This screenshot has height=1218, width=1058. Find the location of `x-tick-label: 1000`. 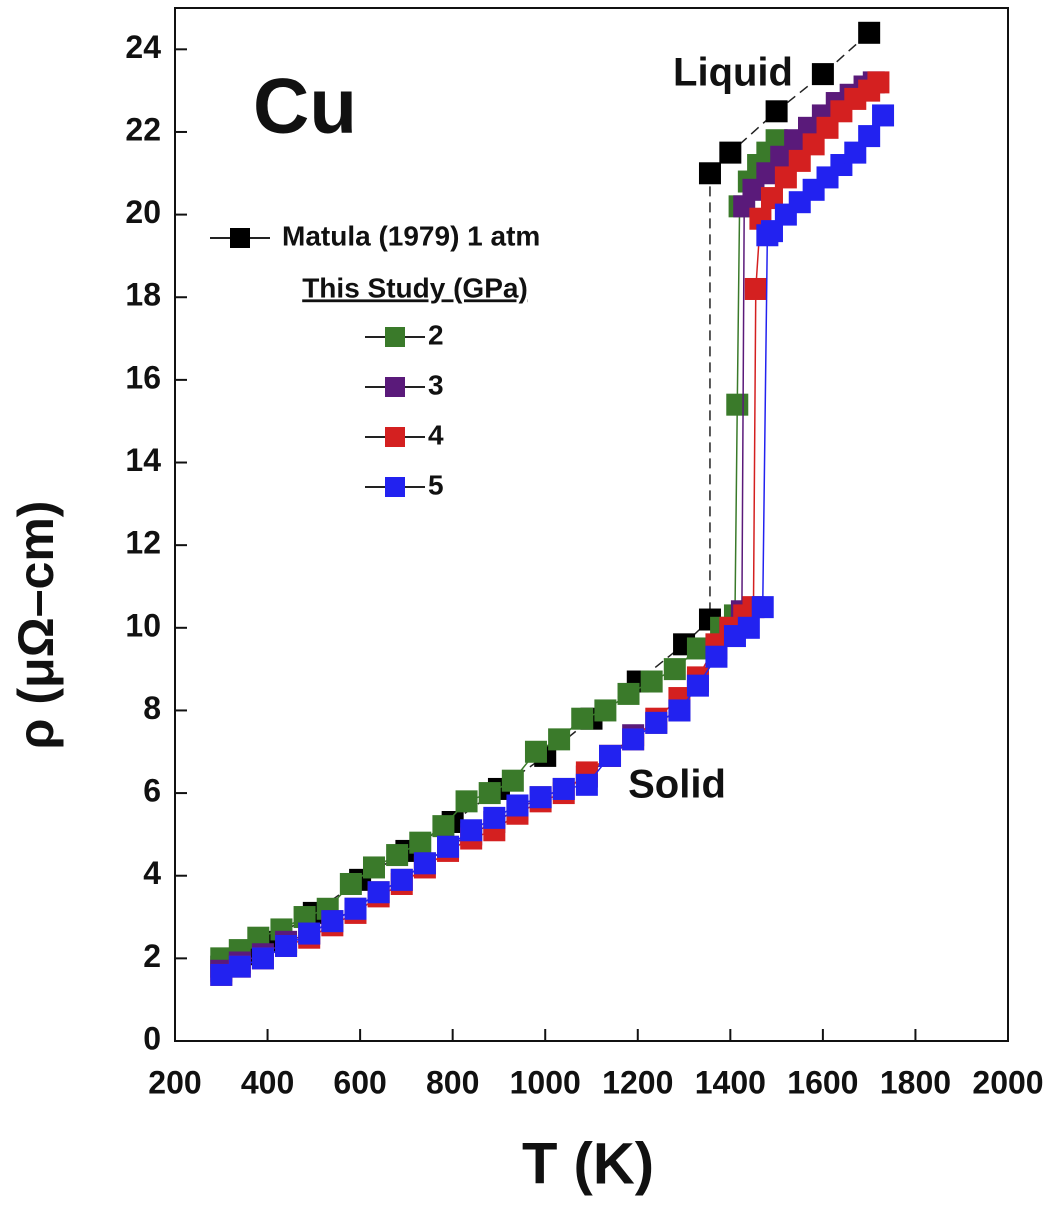

x-tick-label: 1000 is located at coordinates (545, 1082).